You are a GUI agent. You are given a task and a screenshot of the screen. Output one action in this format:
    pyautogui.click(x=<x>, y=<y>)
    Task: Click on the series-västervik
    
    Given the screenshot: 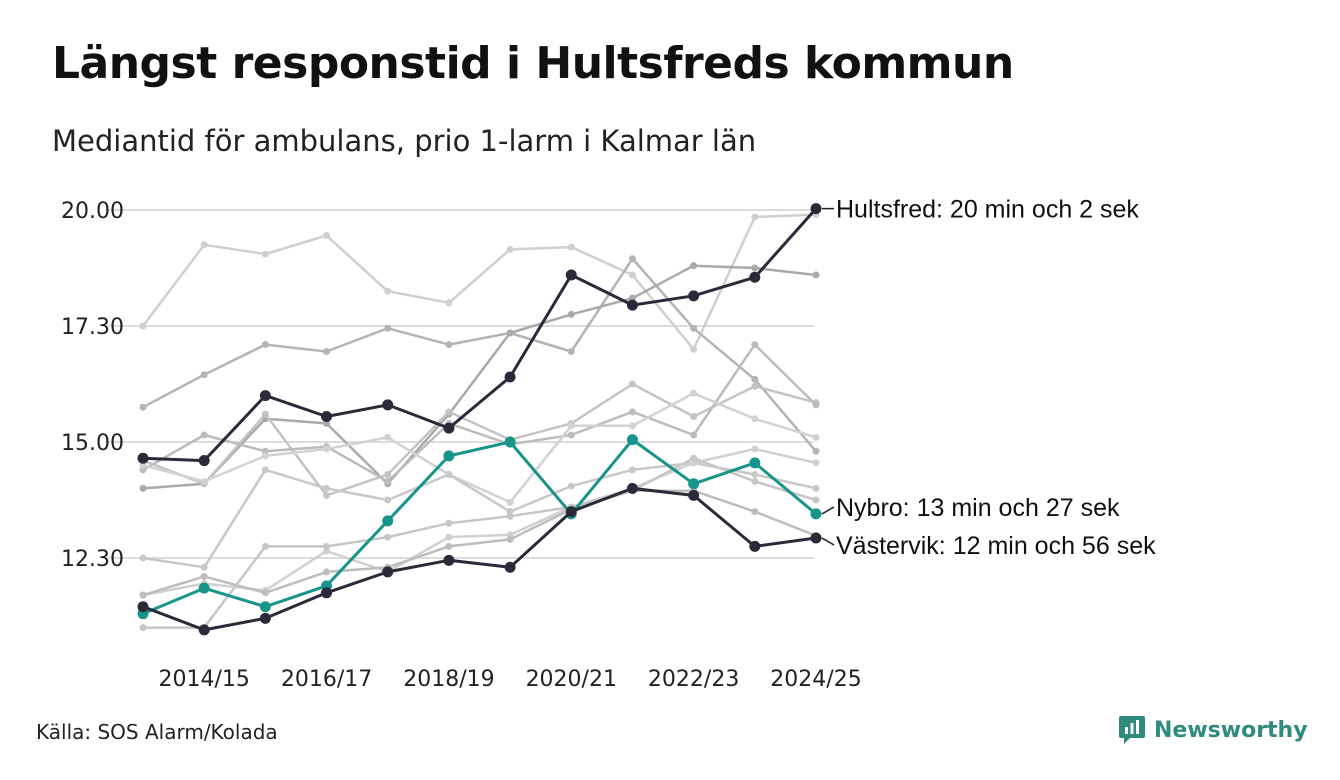 What is the action you would take?
    pyautogui.click(x=479, y=559)
    